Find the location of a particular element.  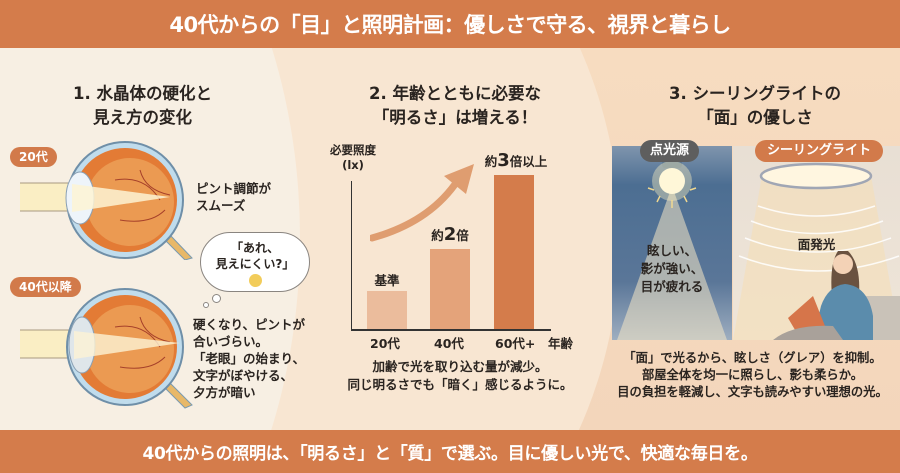

header-banner: 40代からの「目」と照明計画：優しさで守る、視界と暮らし is located at coordinates (450, 24).